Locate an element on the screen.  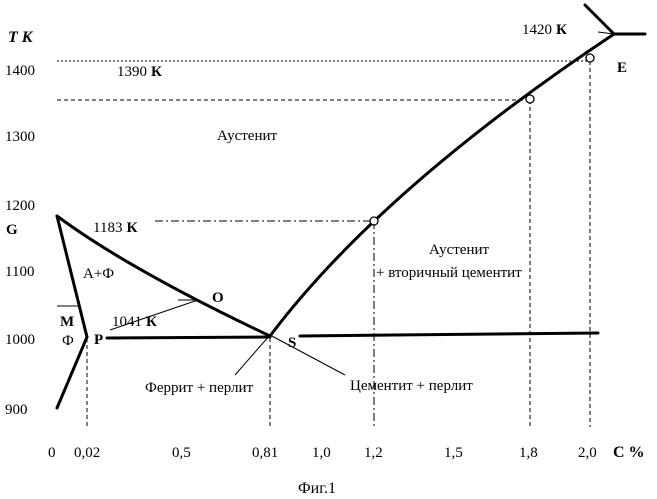
x-tick-05: 0,5 is located at coordinates (181, 453).